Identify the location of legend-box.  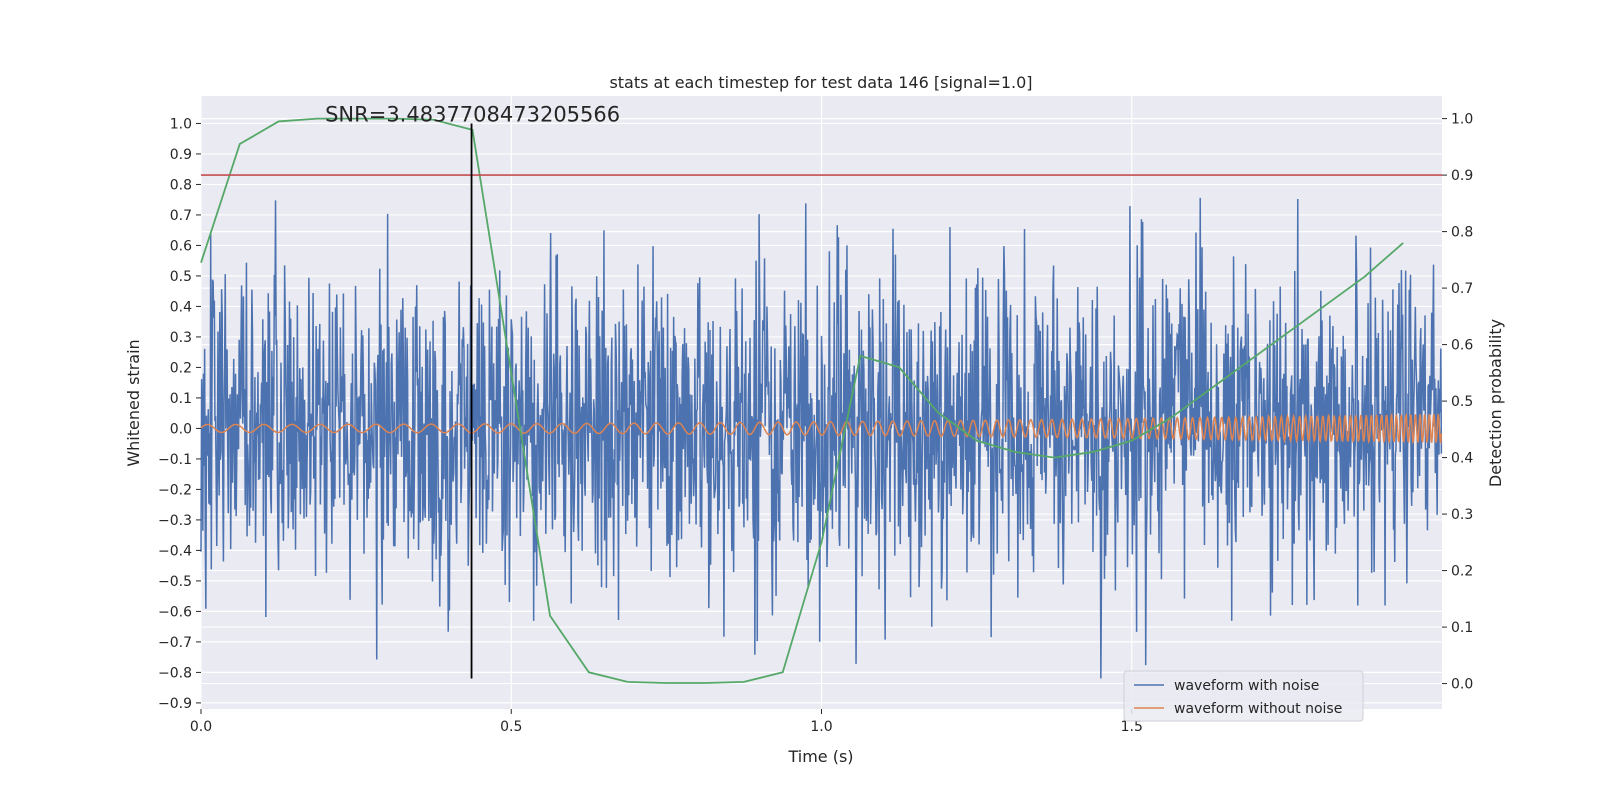
(1243, 696).